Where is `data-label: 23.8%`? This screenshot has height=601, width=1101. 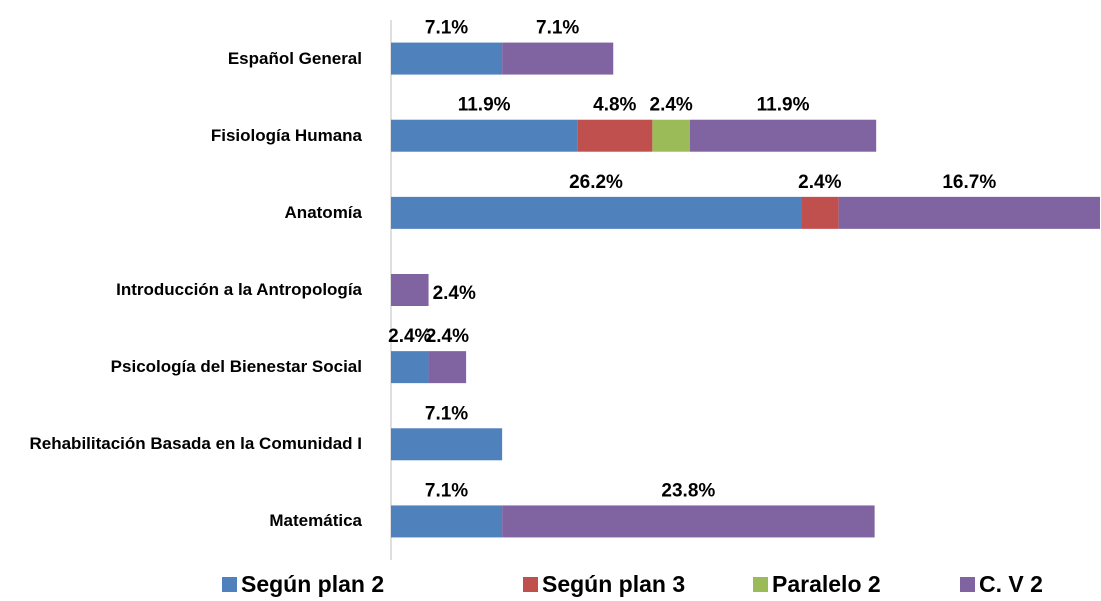
data-label: 23.8% is located at coordinates (688, 490).